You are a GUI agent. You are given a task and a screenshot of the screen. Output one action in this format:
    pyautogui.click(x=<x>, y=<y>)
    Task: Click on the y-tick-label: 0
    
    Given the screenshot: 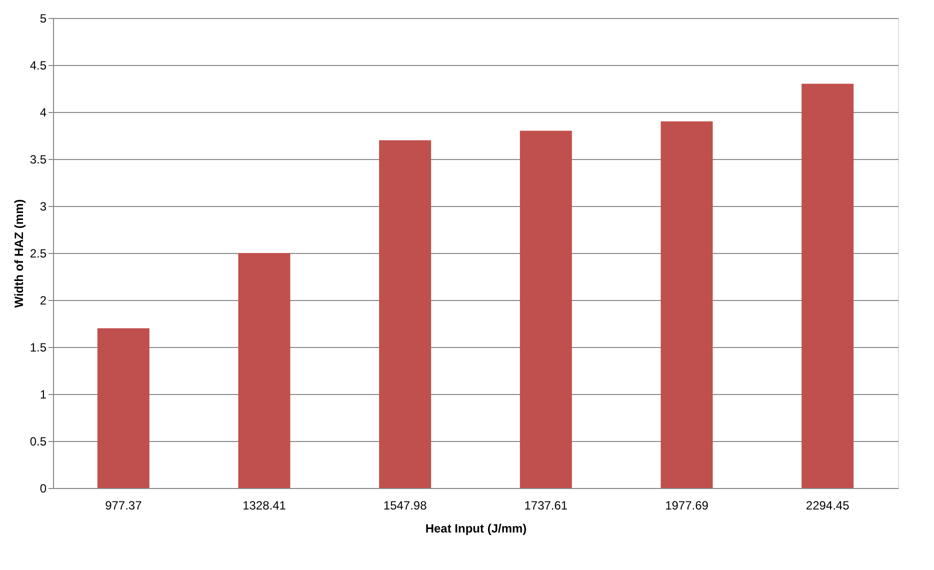 What is the action you would take?
    pyautogui.click(x=43, y=489)
    